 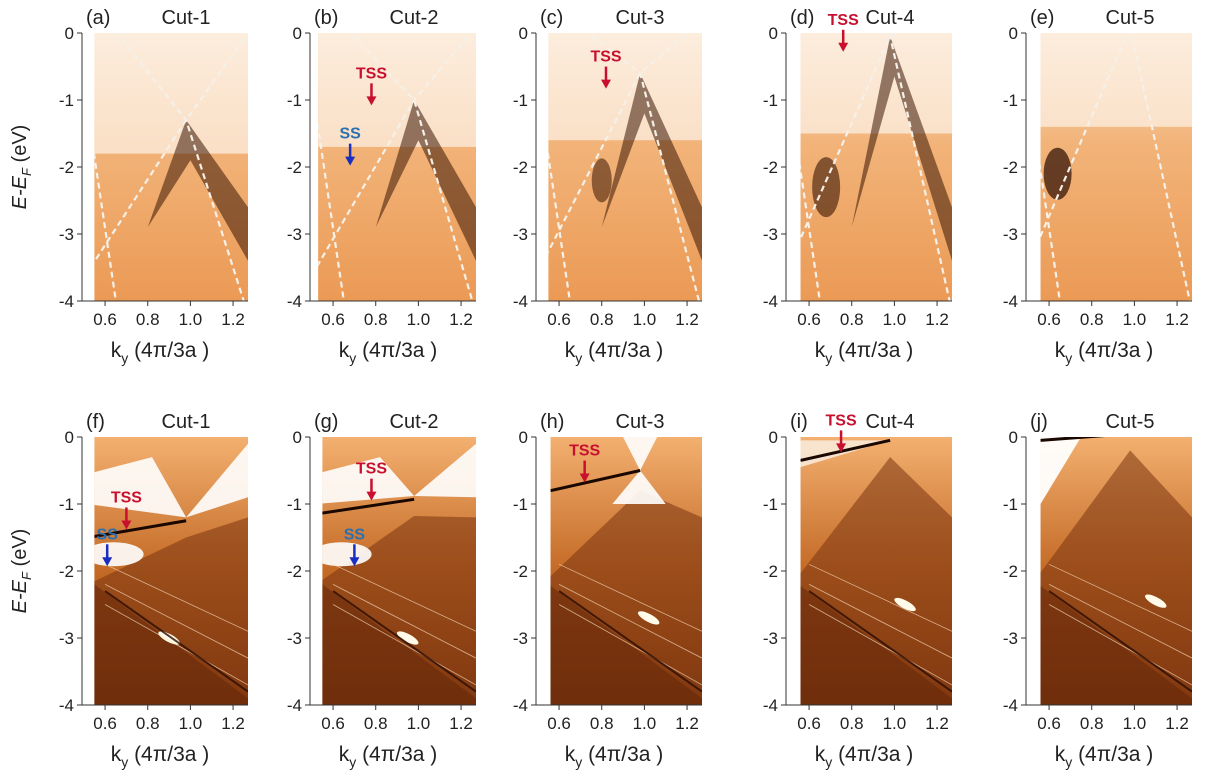 What do you see at coordinates (1042, 18) in the screenshot?
I see `panel-letter: (e)` at bounding box center [1042, 18].